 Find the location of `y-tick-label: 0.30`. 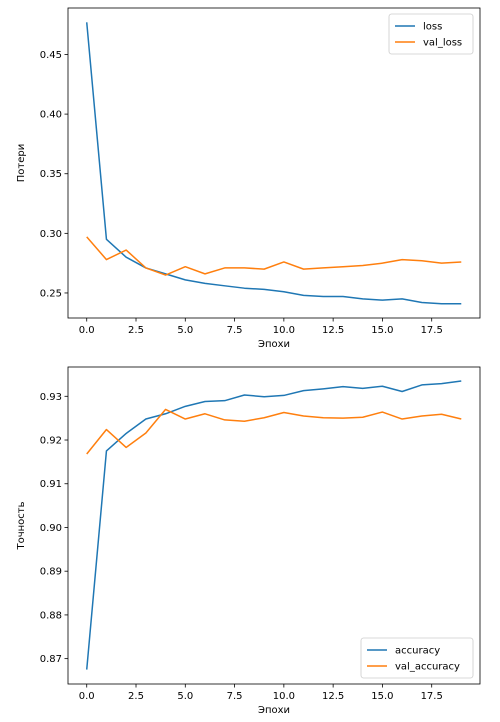

y-tick-label: 0.30 is located at coordinates (51, 234).